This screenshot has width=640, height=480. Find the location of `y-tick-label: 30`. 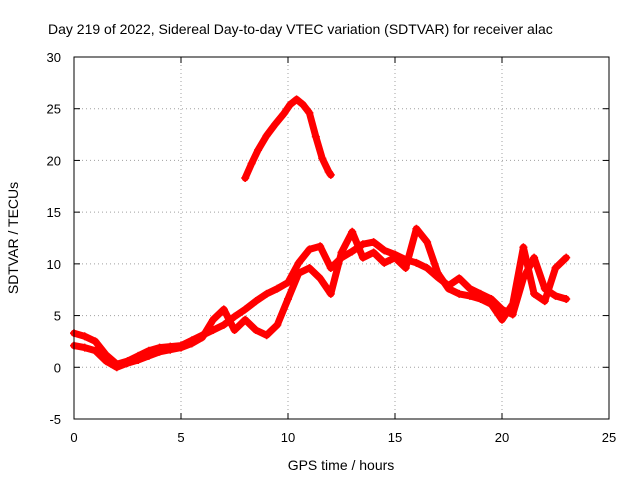

y-tick-label: 30 is located at coordinates (54, 57).